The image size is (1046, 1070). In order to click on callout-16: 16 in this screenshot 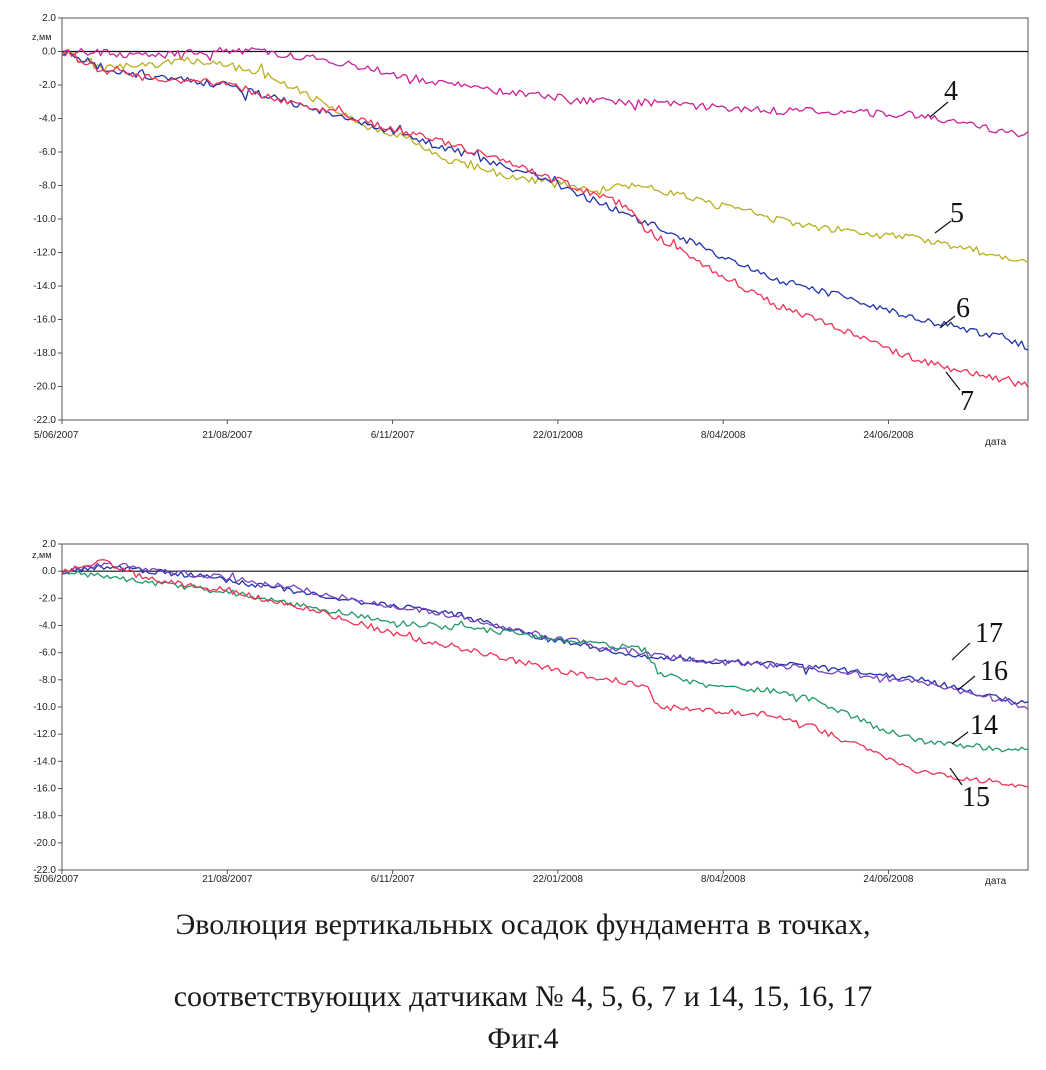, I will do `click(982, 673)`.